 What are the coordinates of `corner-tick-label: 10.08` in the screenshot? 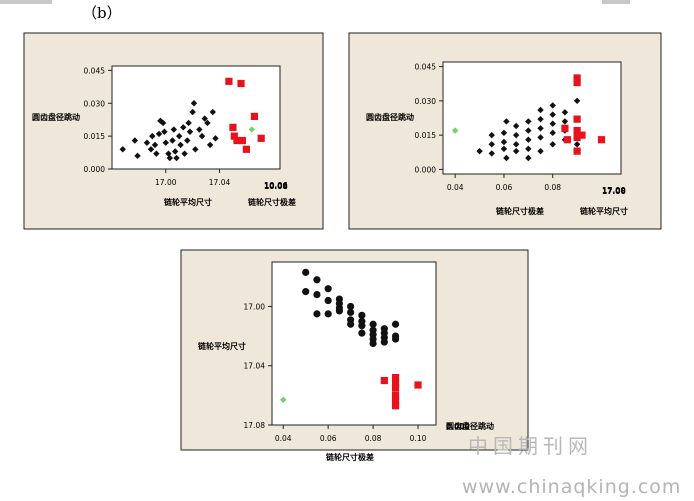 It's located at (276, 186).